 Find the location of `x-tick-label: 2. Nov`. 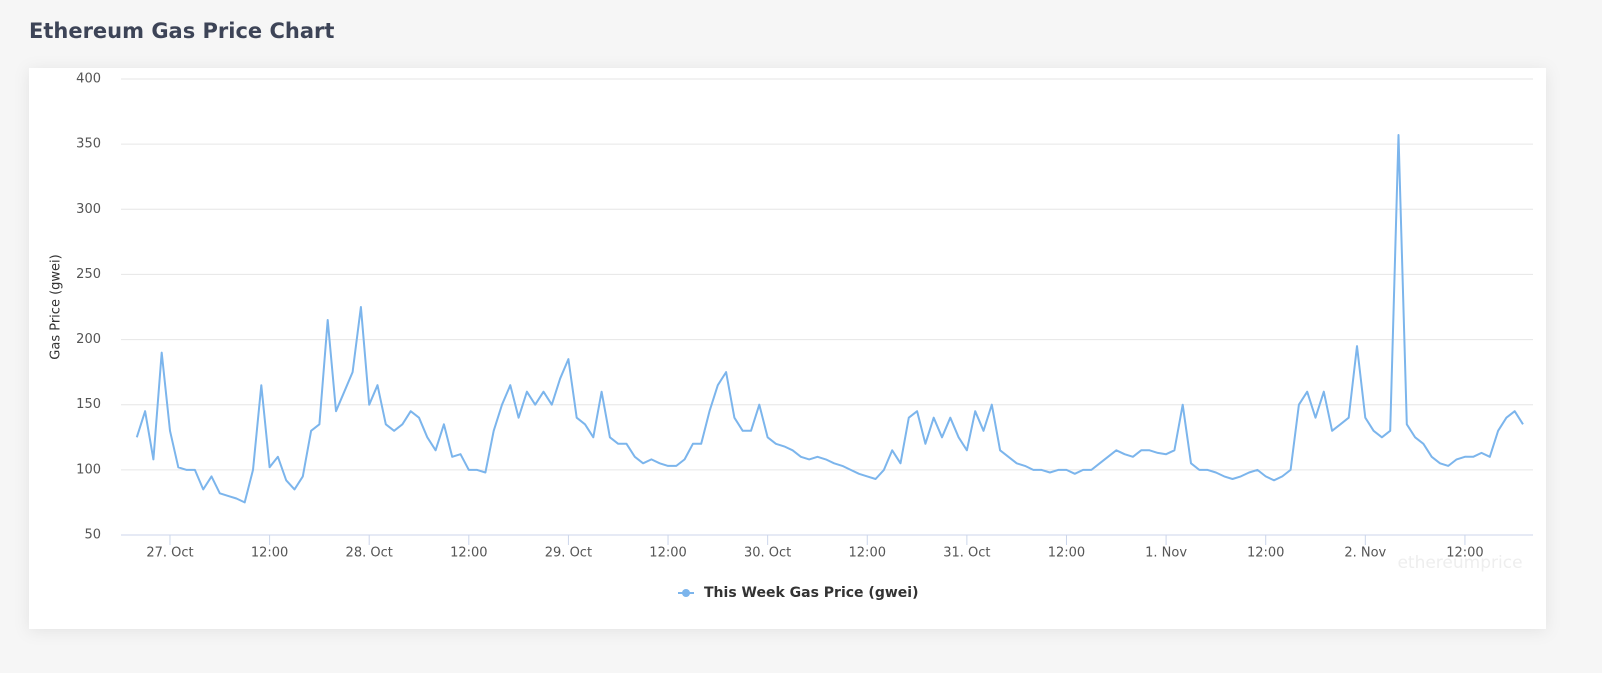

x-tick-label: 2. Nov is located at coordinates (1365, 553).